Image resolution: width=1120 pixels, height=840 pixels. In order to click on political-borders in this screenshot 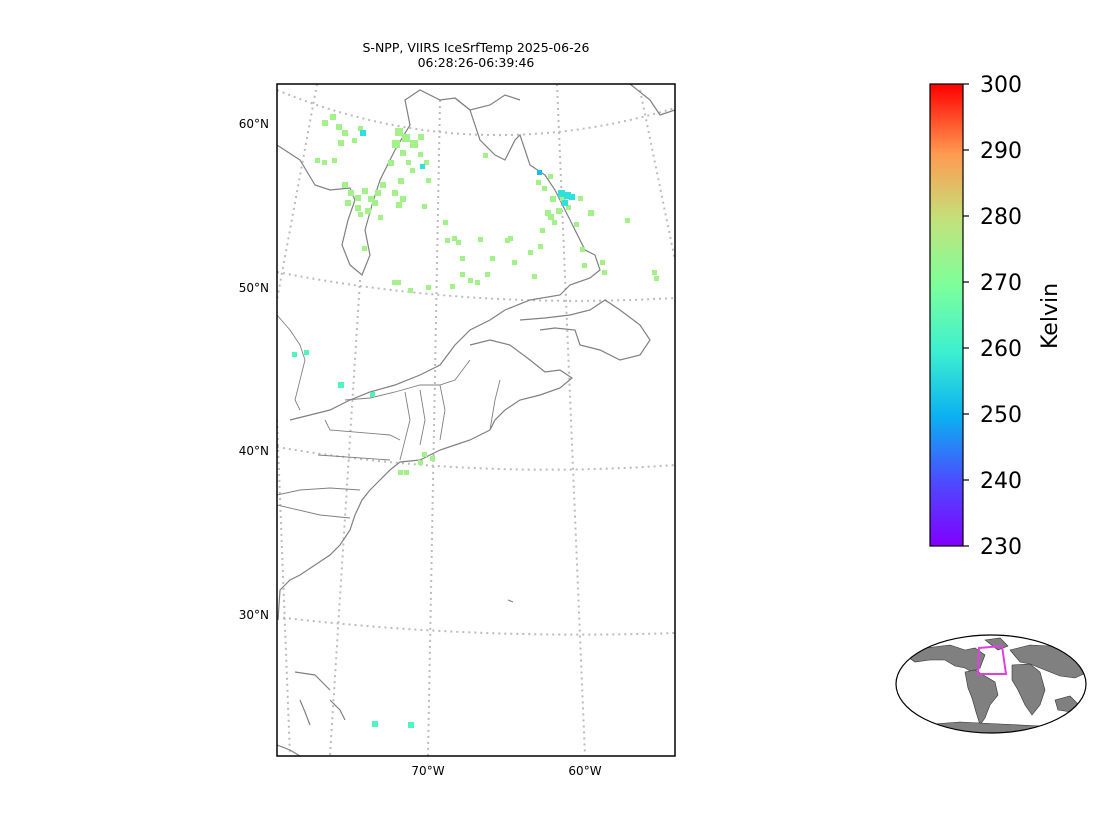, I will do `click(389, 416)`.